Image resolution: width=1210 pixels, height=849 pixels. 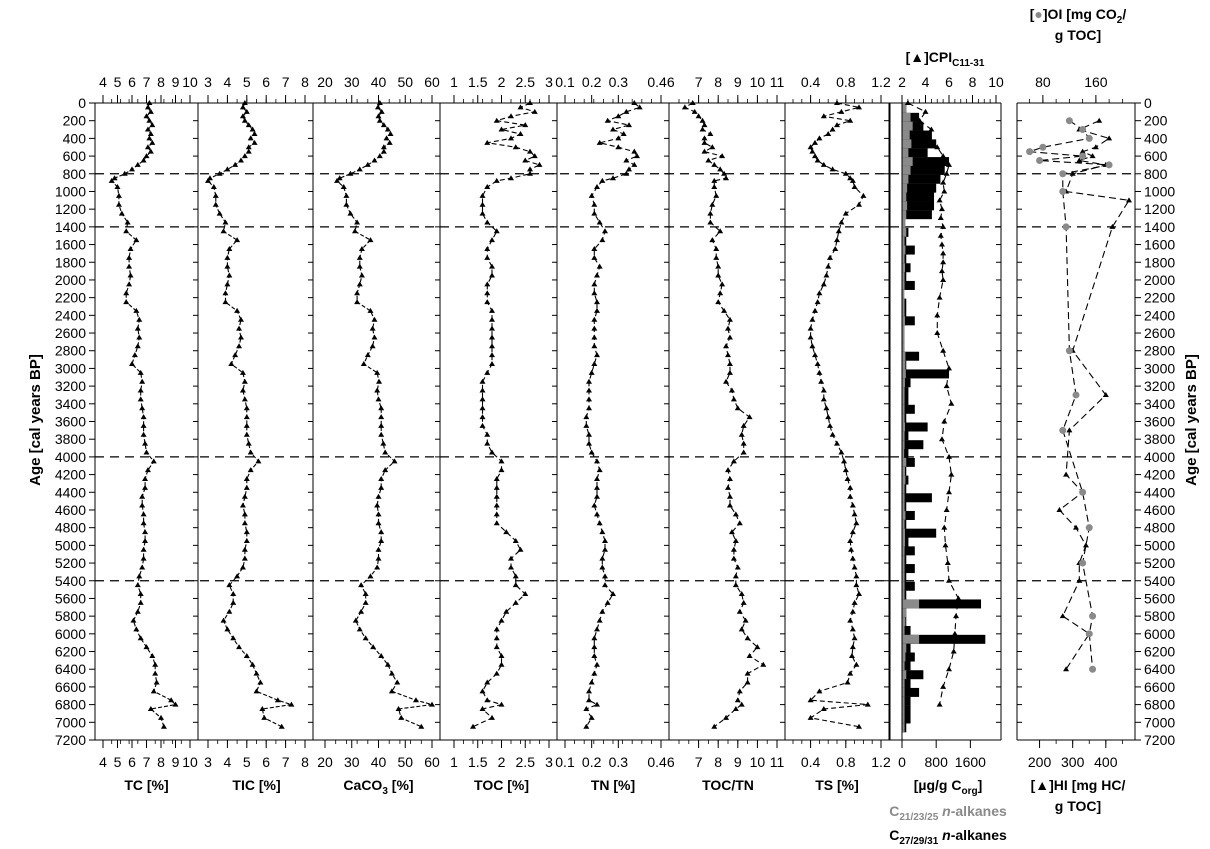 I want to click on age-tick-label-left: 5400, so click(x=70, y=581).